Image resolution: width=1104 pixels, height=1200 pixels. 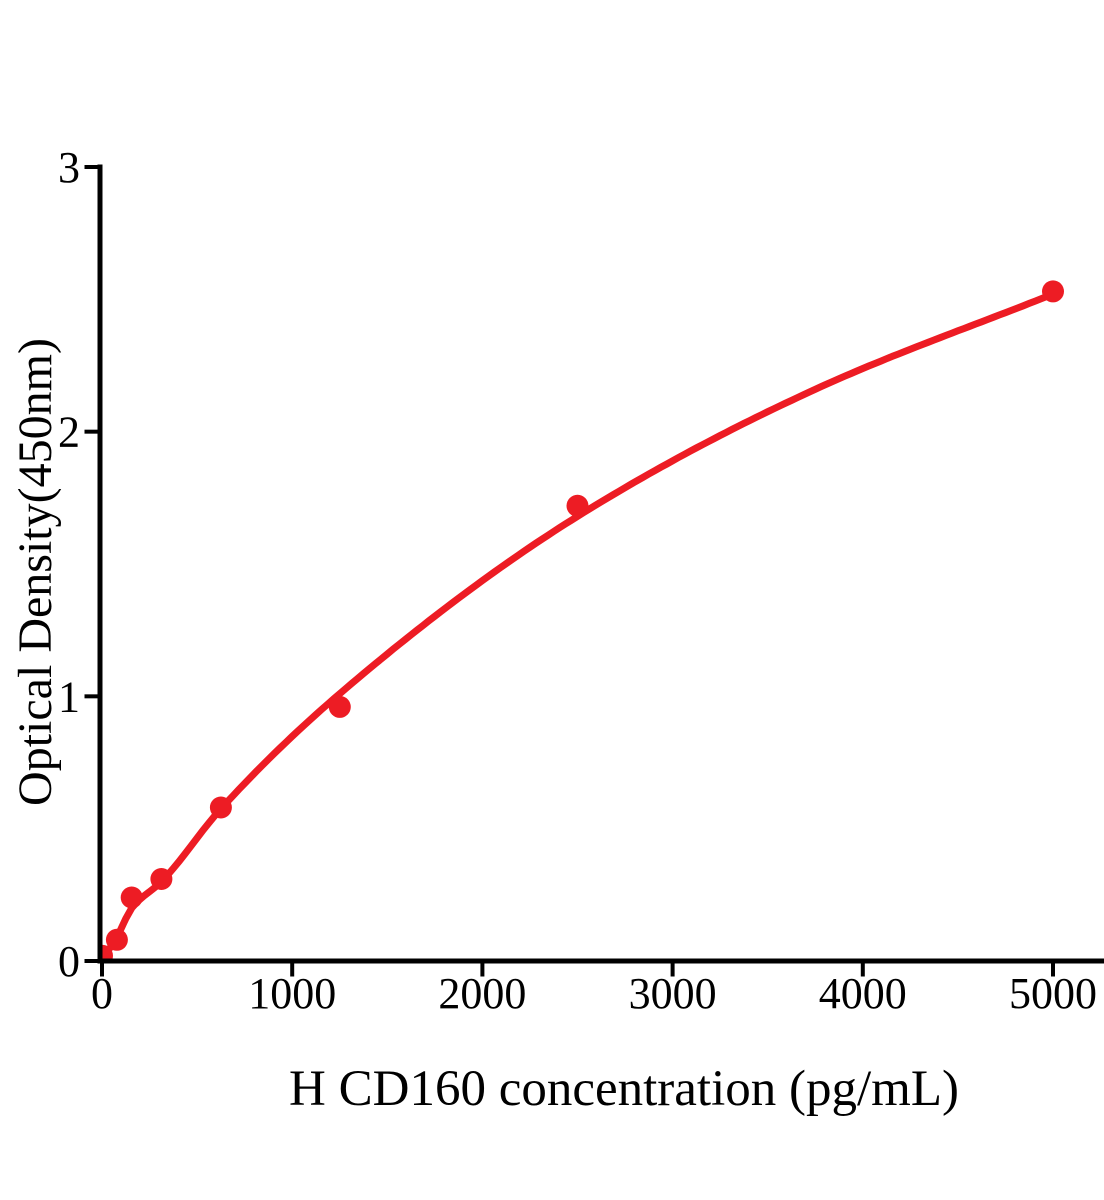 I want to click on x-tick-label: 5000, so click(x=1053, y=993).